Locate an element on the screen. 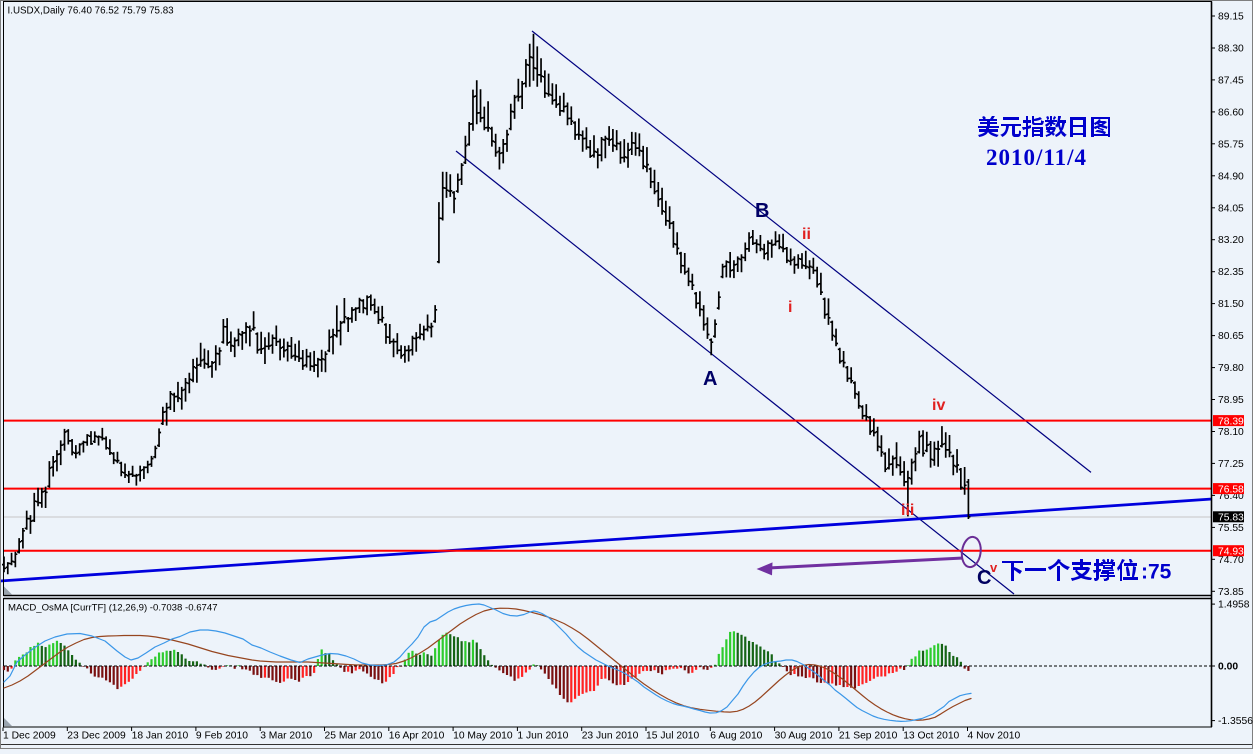 The height and width of the screenshot is (754, 1253). svg-text: 10 May 2010 is located at coordinates (483, 736).